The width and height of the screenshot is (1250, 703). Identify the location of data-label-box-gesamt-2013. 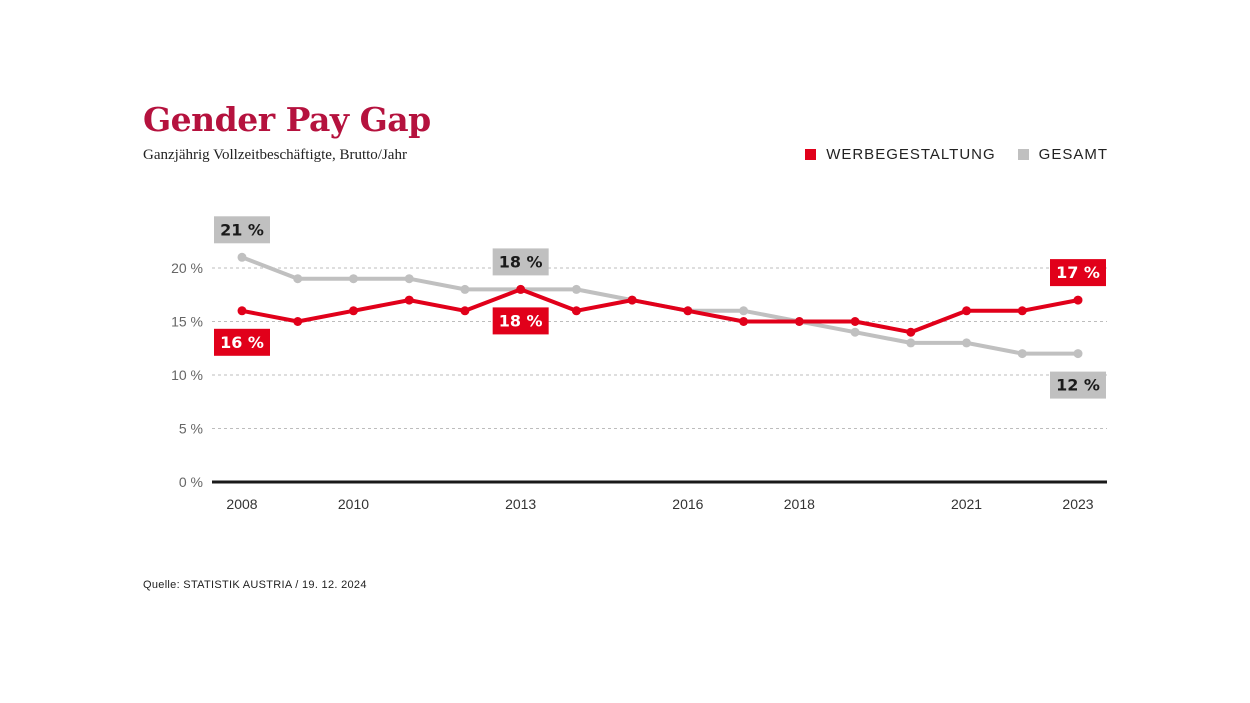
(520, 262).